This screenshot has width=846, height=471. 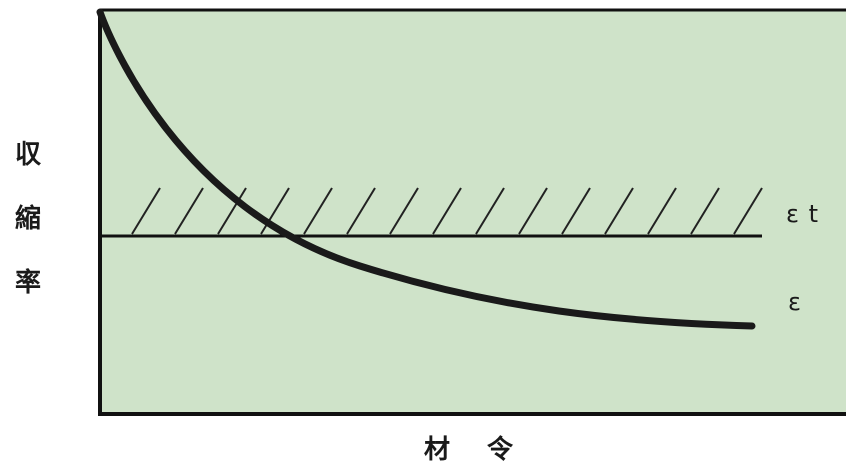 What do you see at coordinates (27, 155) in the screenshot?
I see `y-axis-label-char-1: 収` at bounding box center [27, 155].